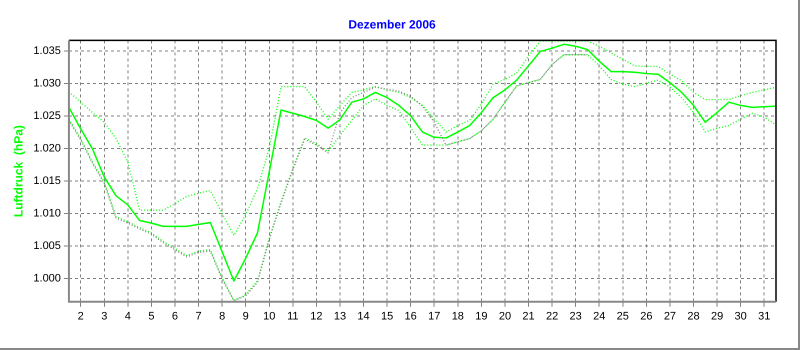 Image resolution: width=800 pixels, height=350 pixels. What do you see at coordinates (316, 316) in the screenshot?
I see `x-tick-label: 12` at bounding box center [316, 316].